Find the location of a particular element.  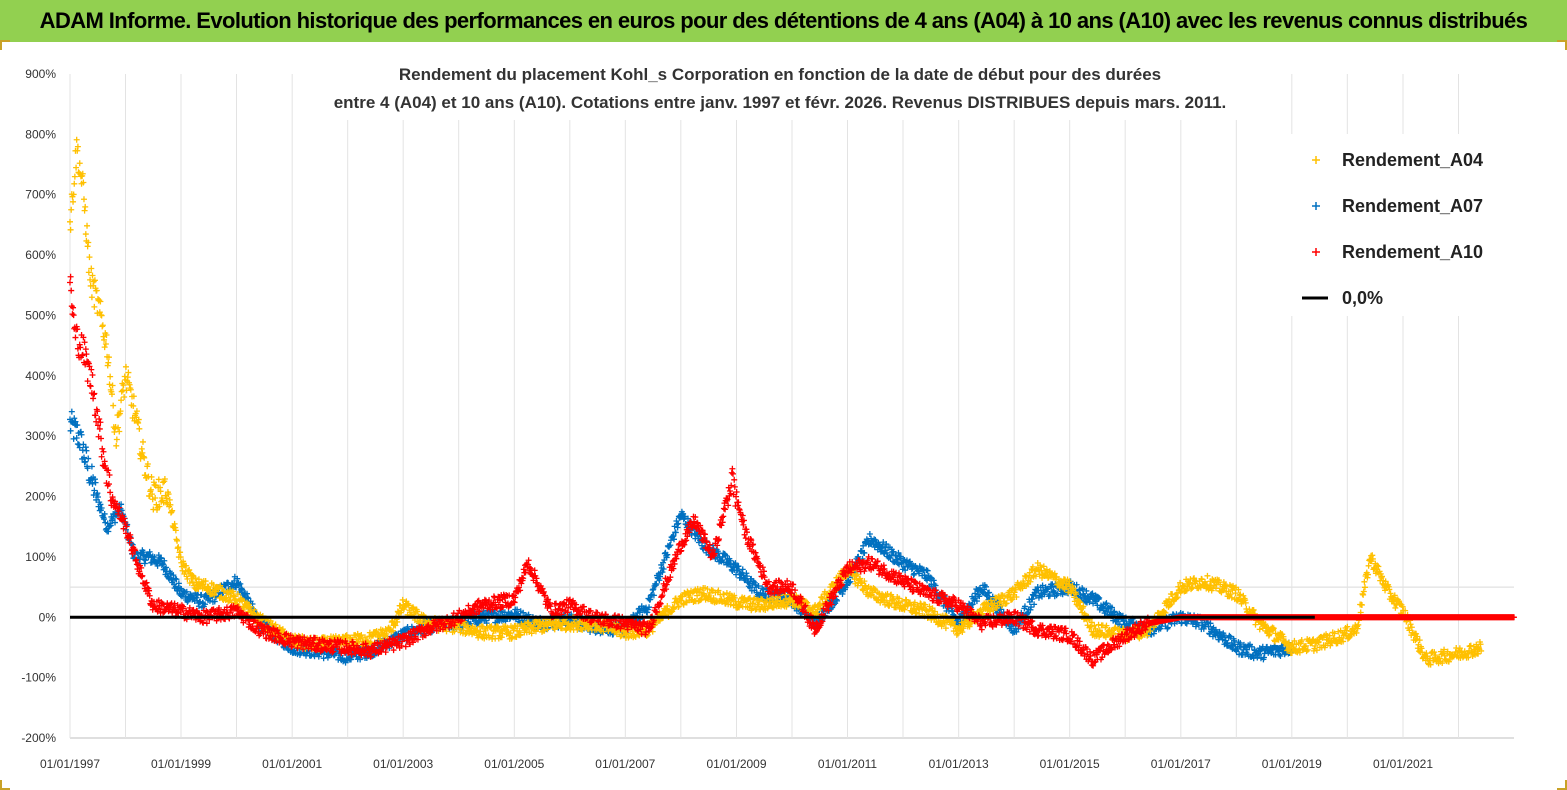

x-tick-label: 01/01/2001 is located at coordinates (292, 764).